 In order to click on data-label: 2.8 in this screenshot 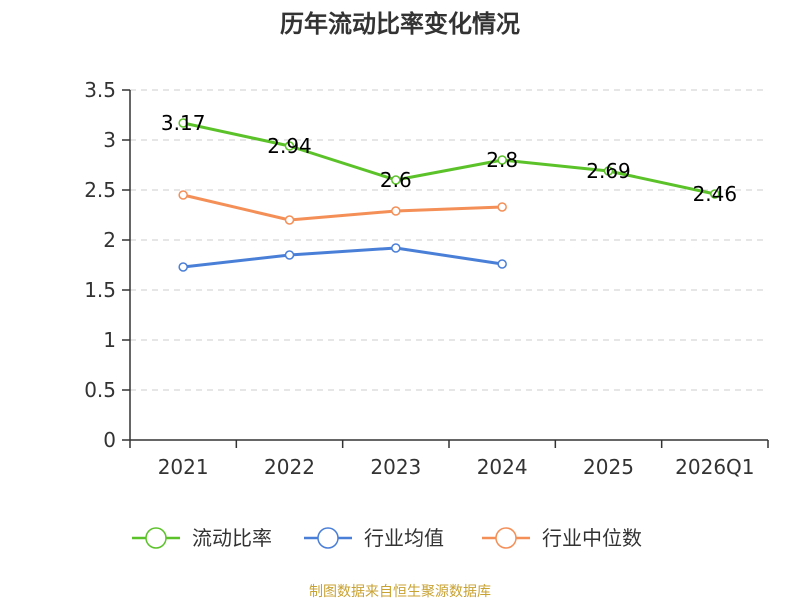, I will do `click(502, 160)`.